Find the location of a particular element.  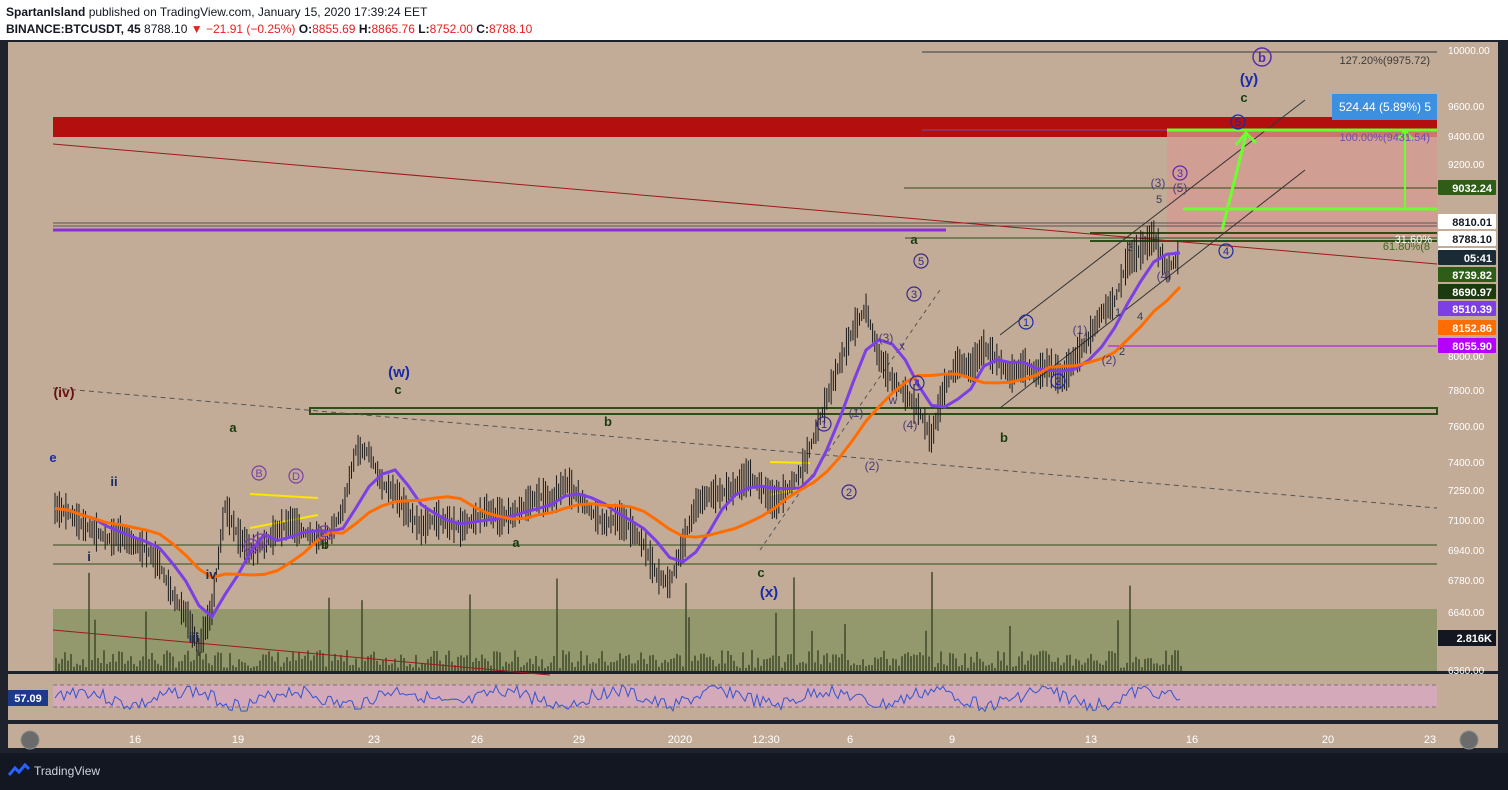

wave-b-3: b is located at coordinates (1004, 437).